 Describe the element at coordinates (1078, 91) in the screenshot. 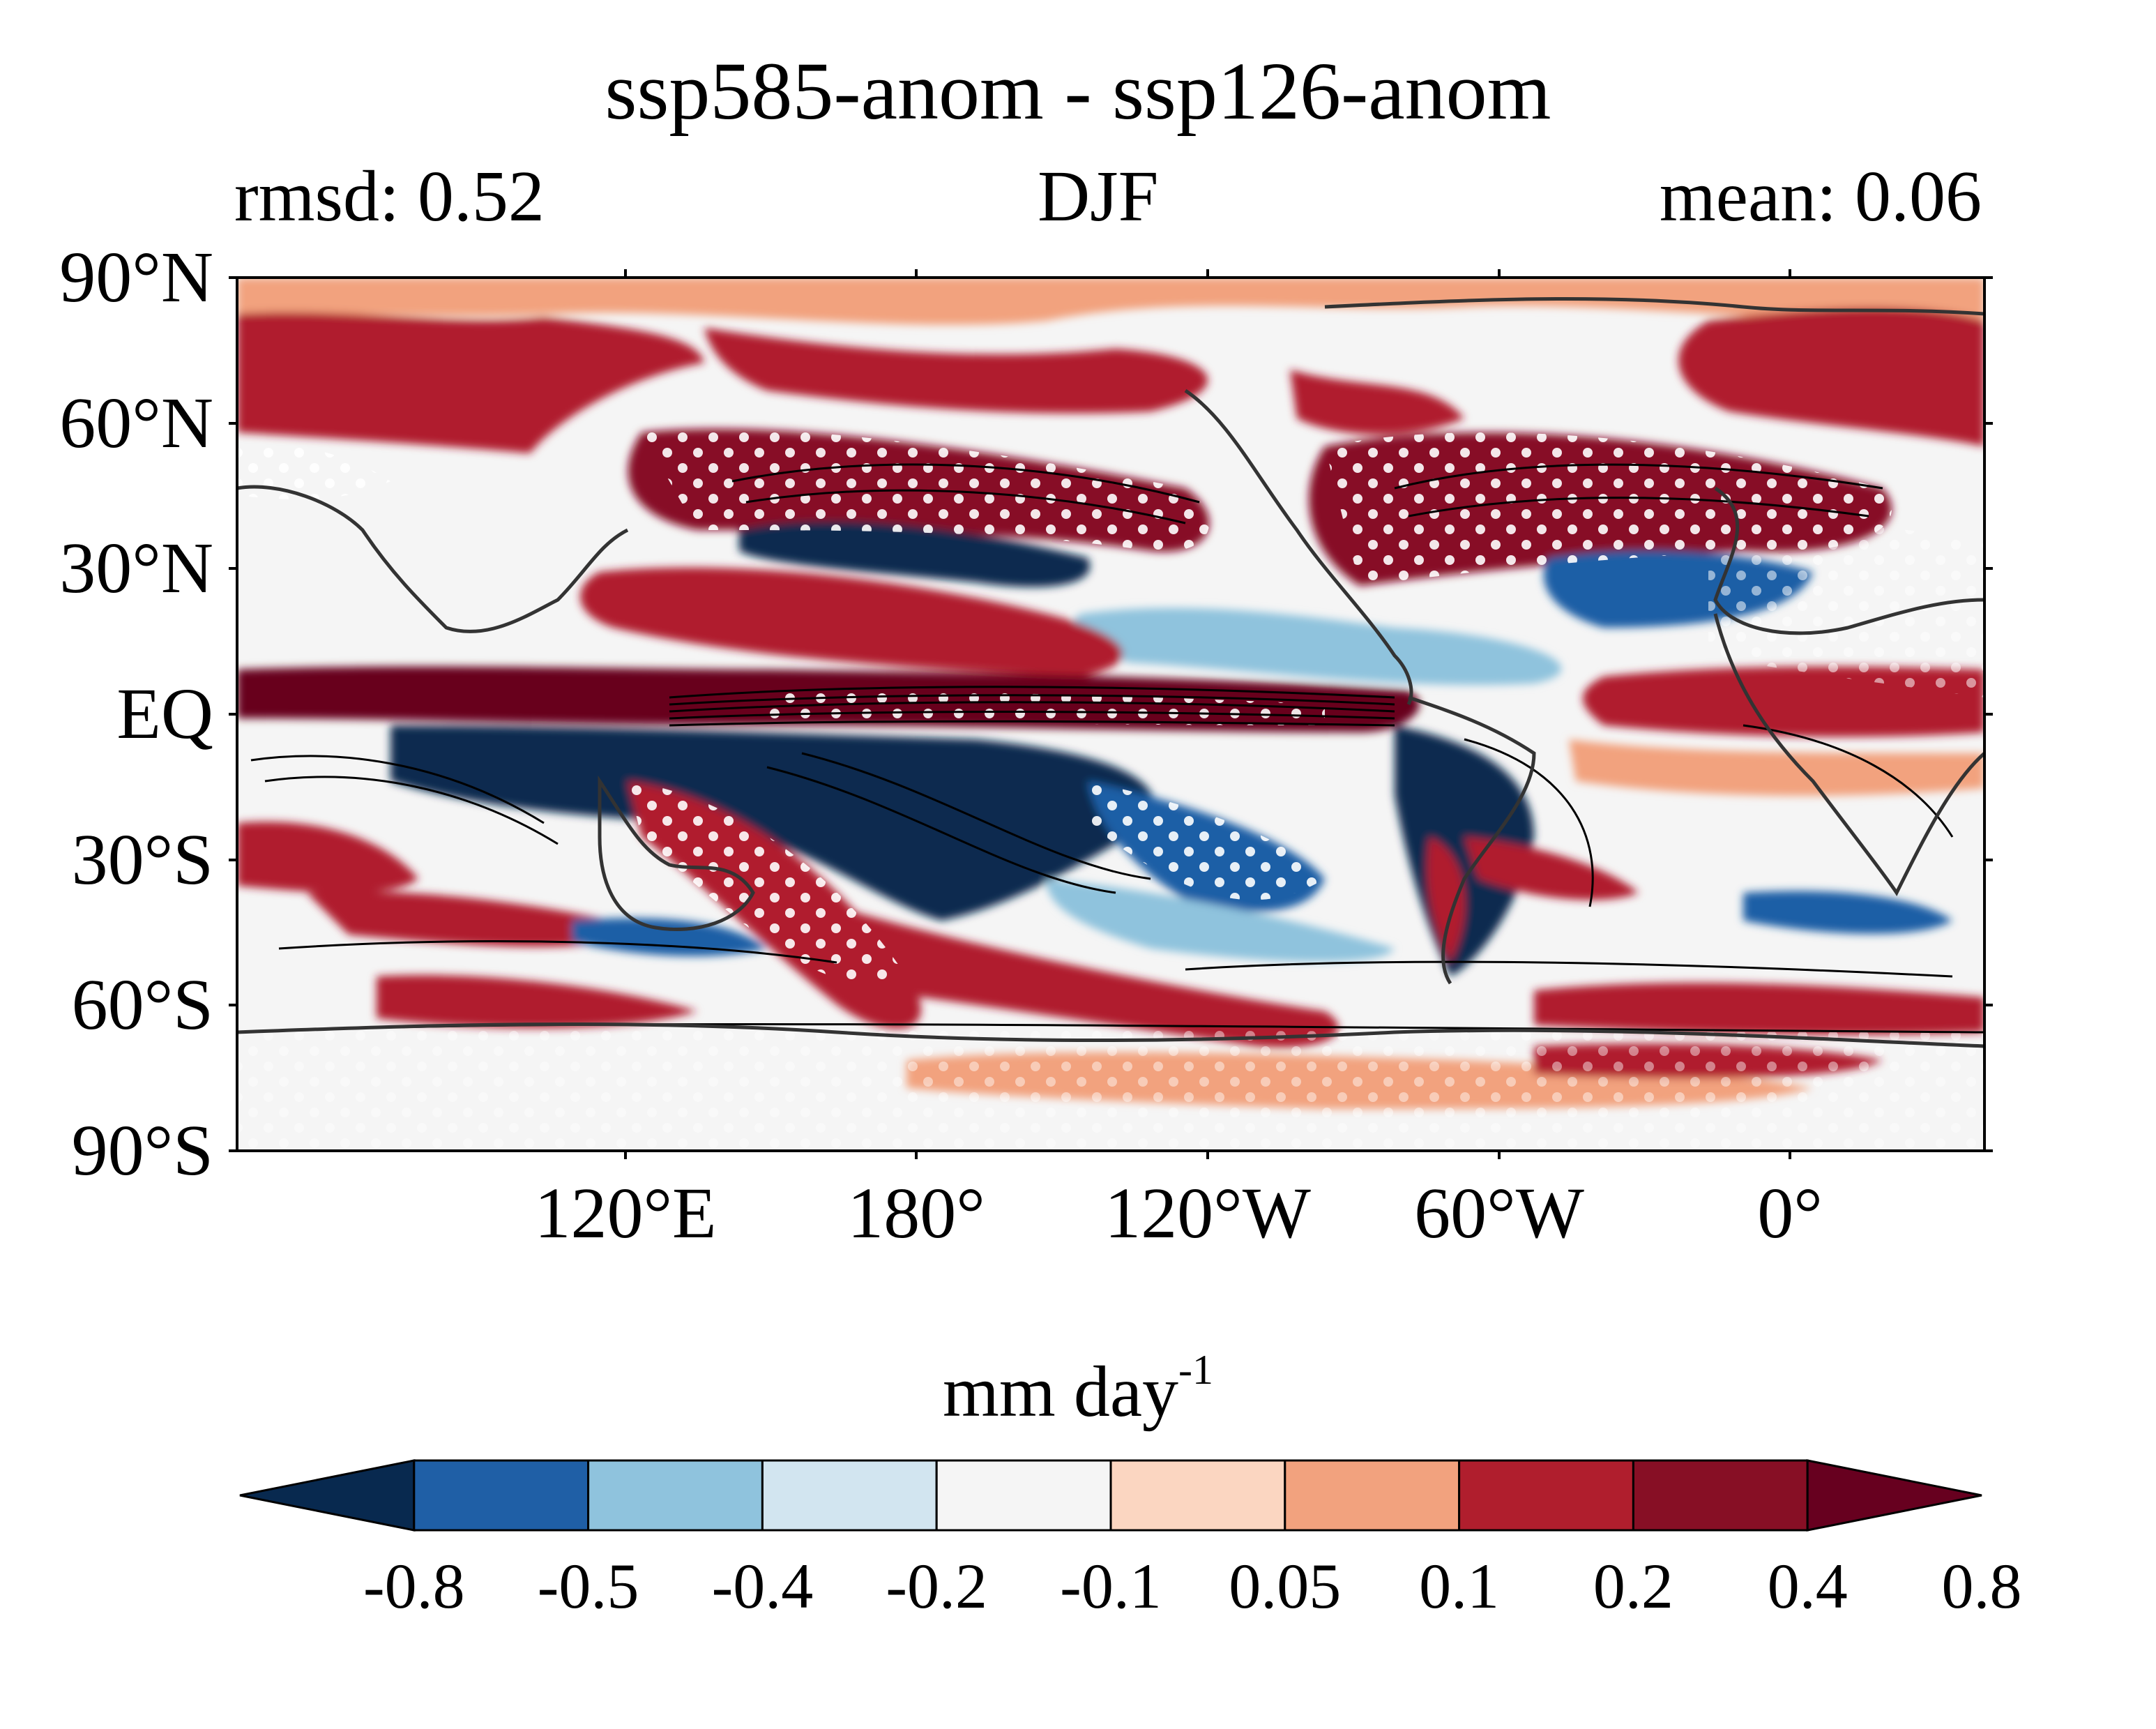

I see `figure-title: ssp585-anom - ssp126-anom` at that location.